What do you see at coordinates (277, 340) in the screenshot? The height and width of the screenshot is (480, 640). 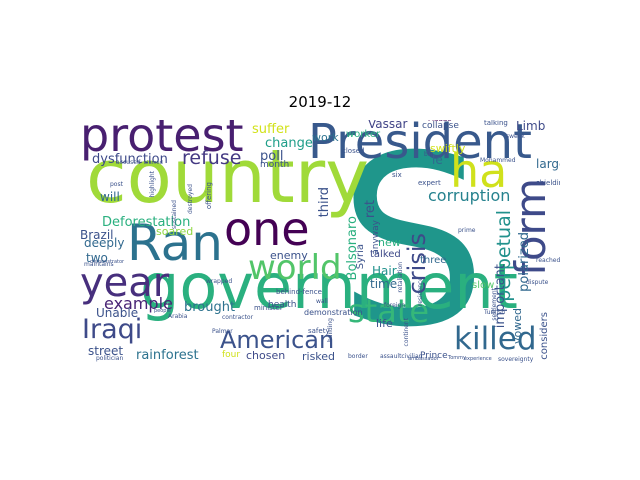 I see `word-american: American` at bounding box center [277, 340].